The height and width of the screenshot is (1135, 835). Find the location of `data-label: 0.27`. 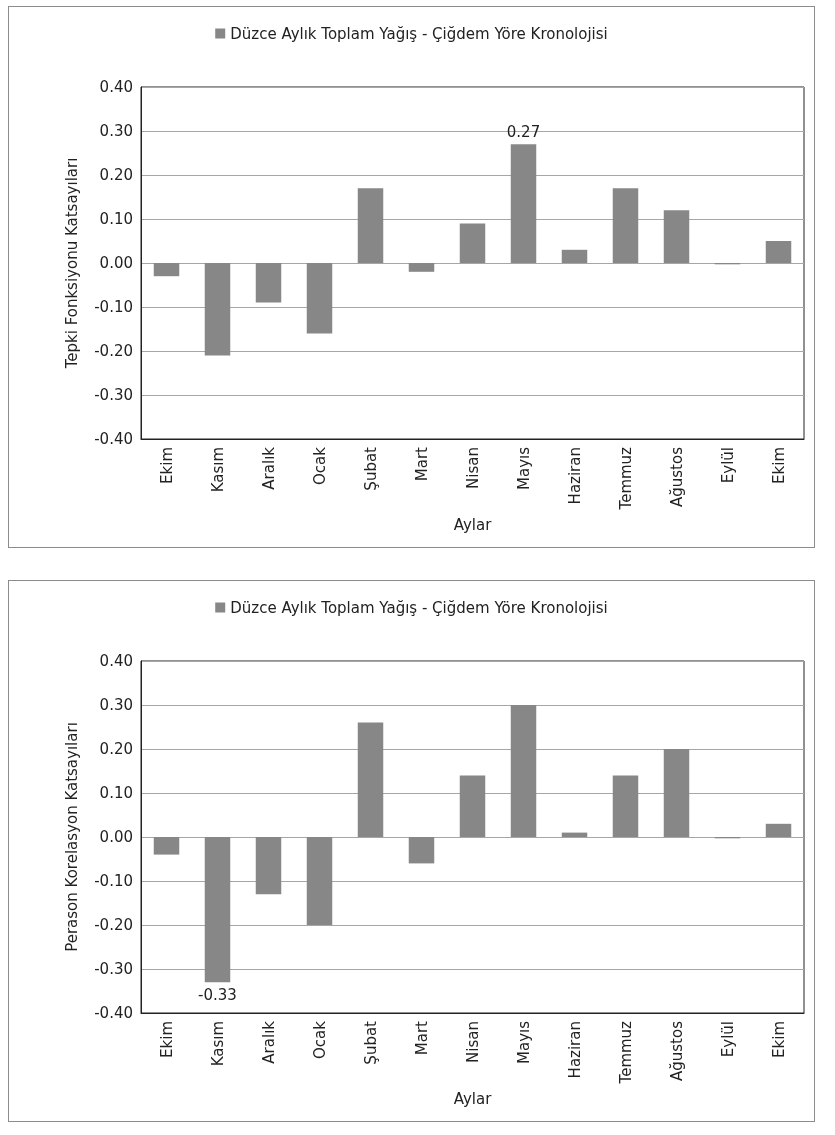

data-label: 0.27 is located at coordinates (523, 131).